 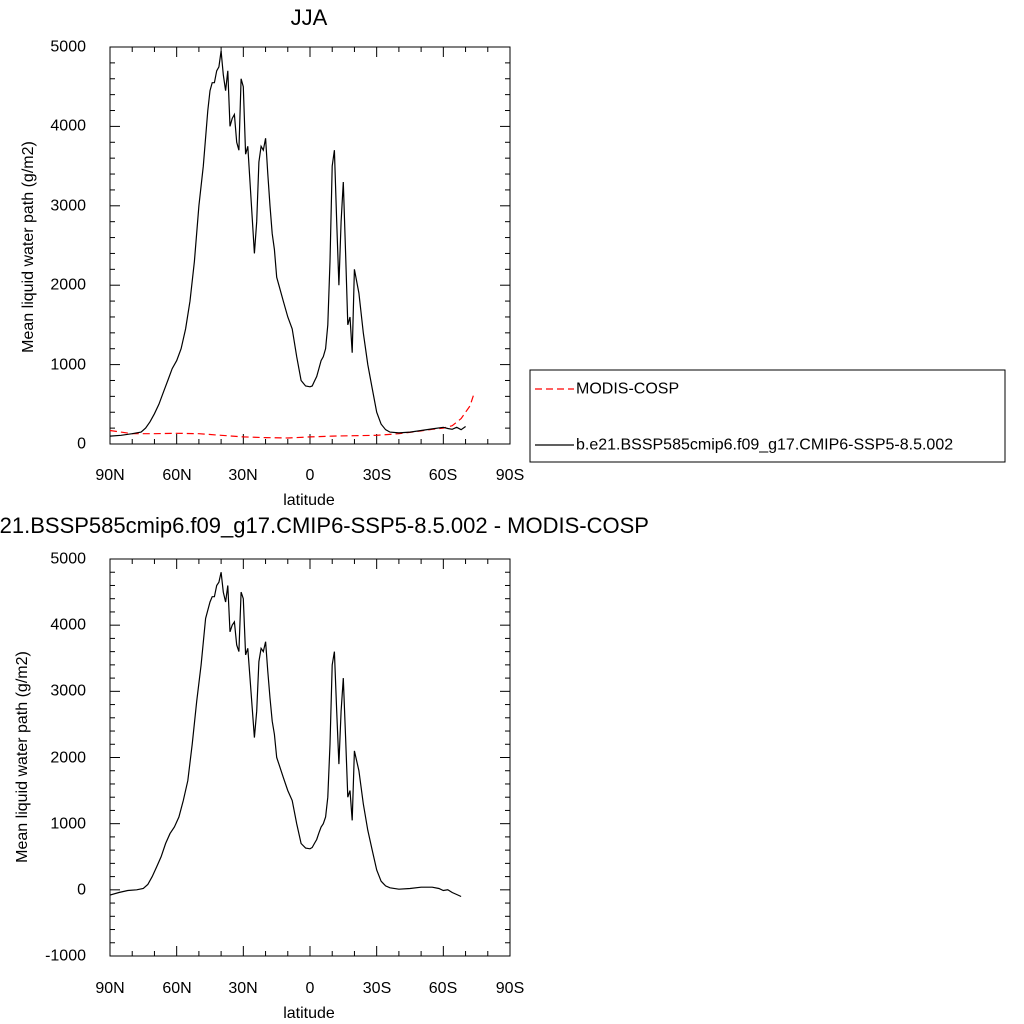 I want to click on bottom-y-tick-1000: 1000, so click(x=68, y=824).